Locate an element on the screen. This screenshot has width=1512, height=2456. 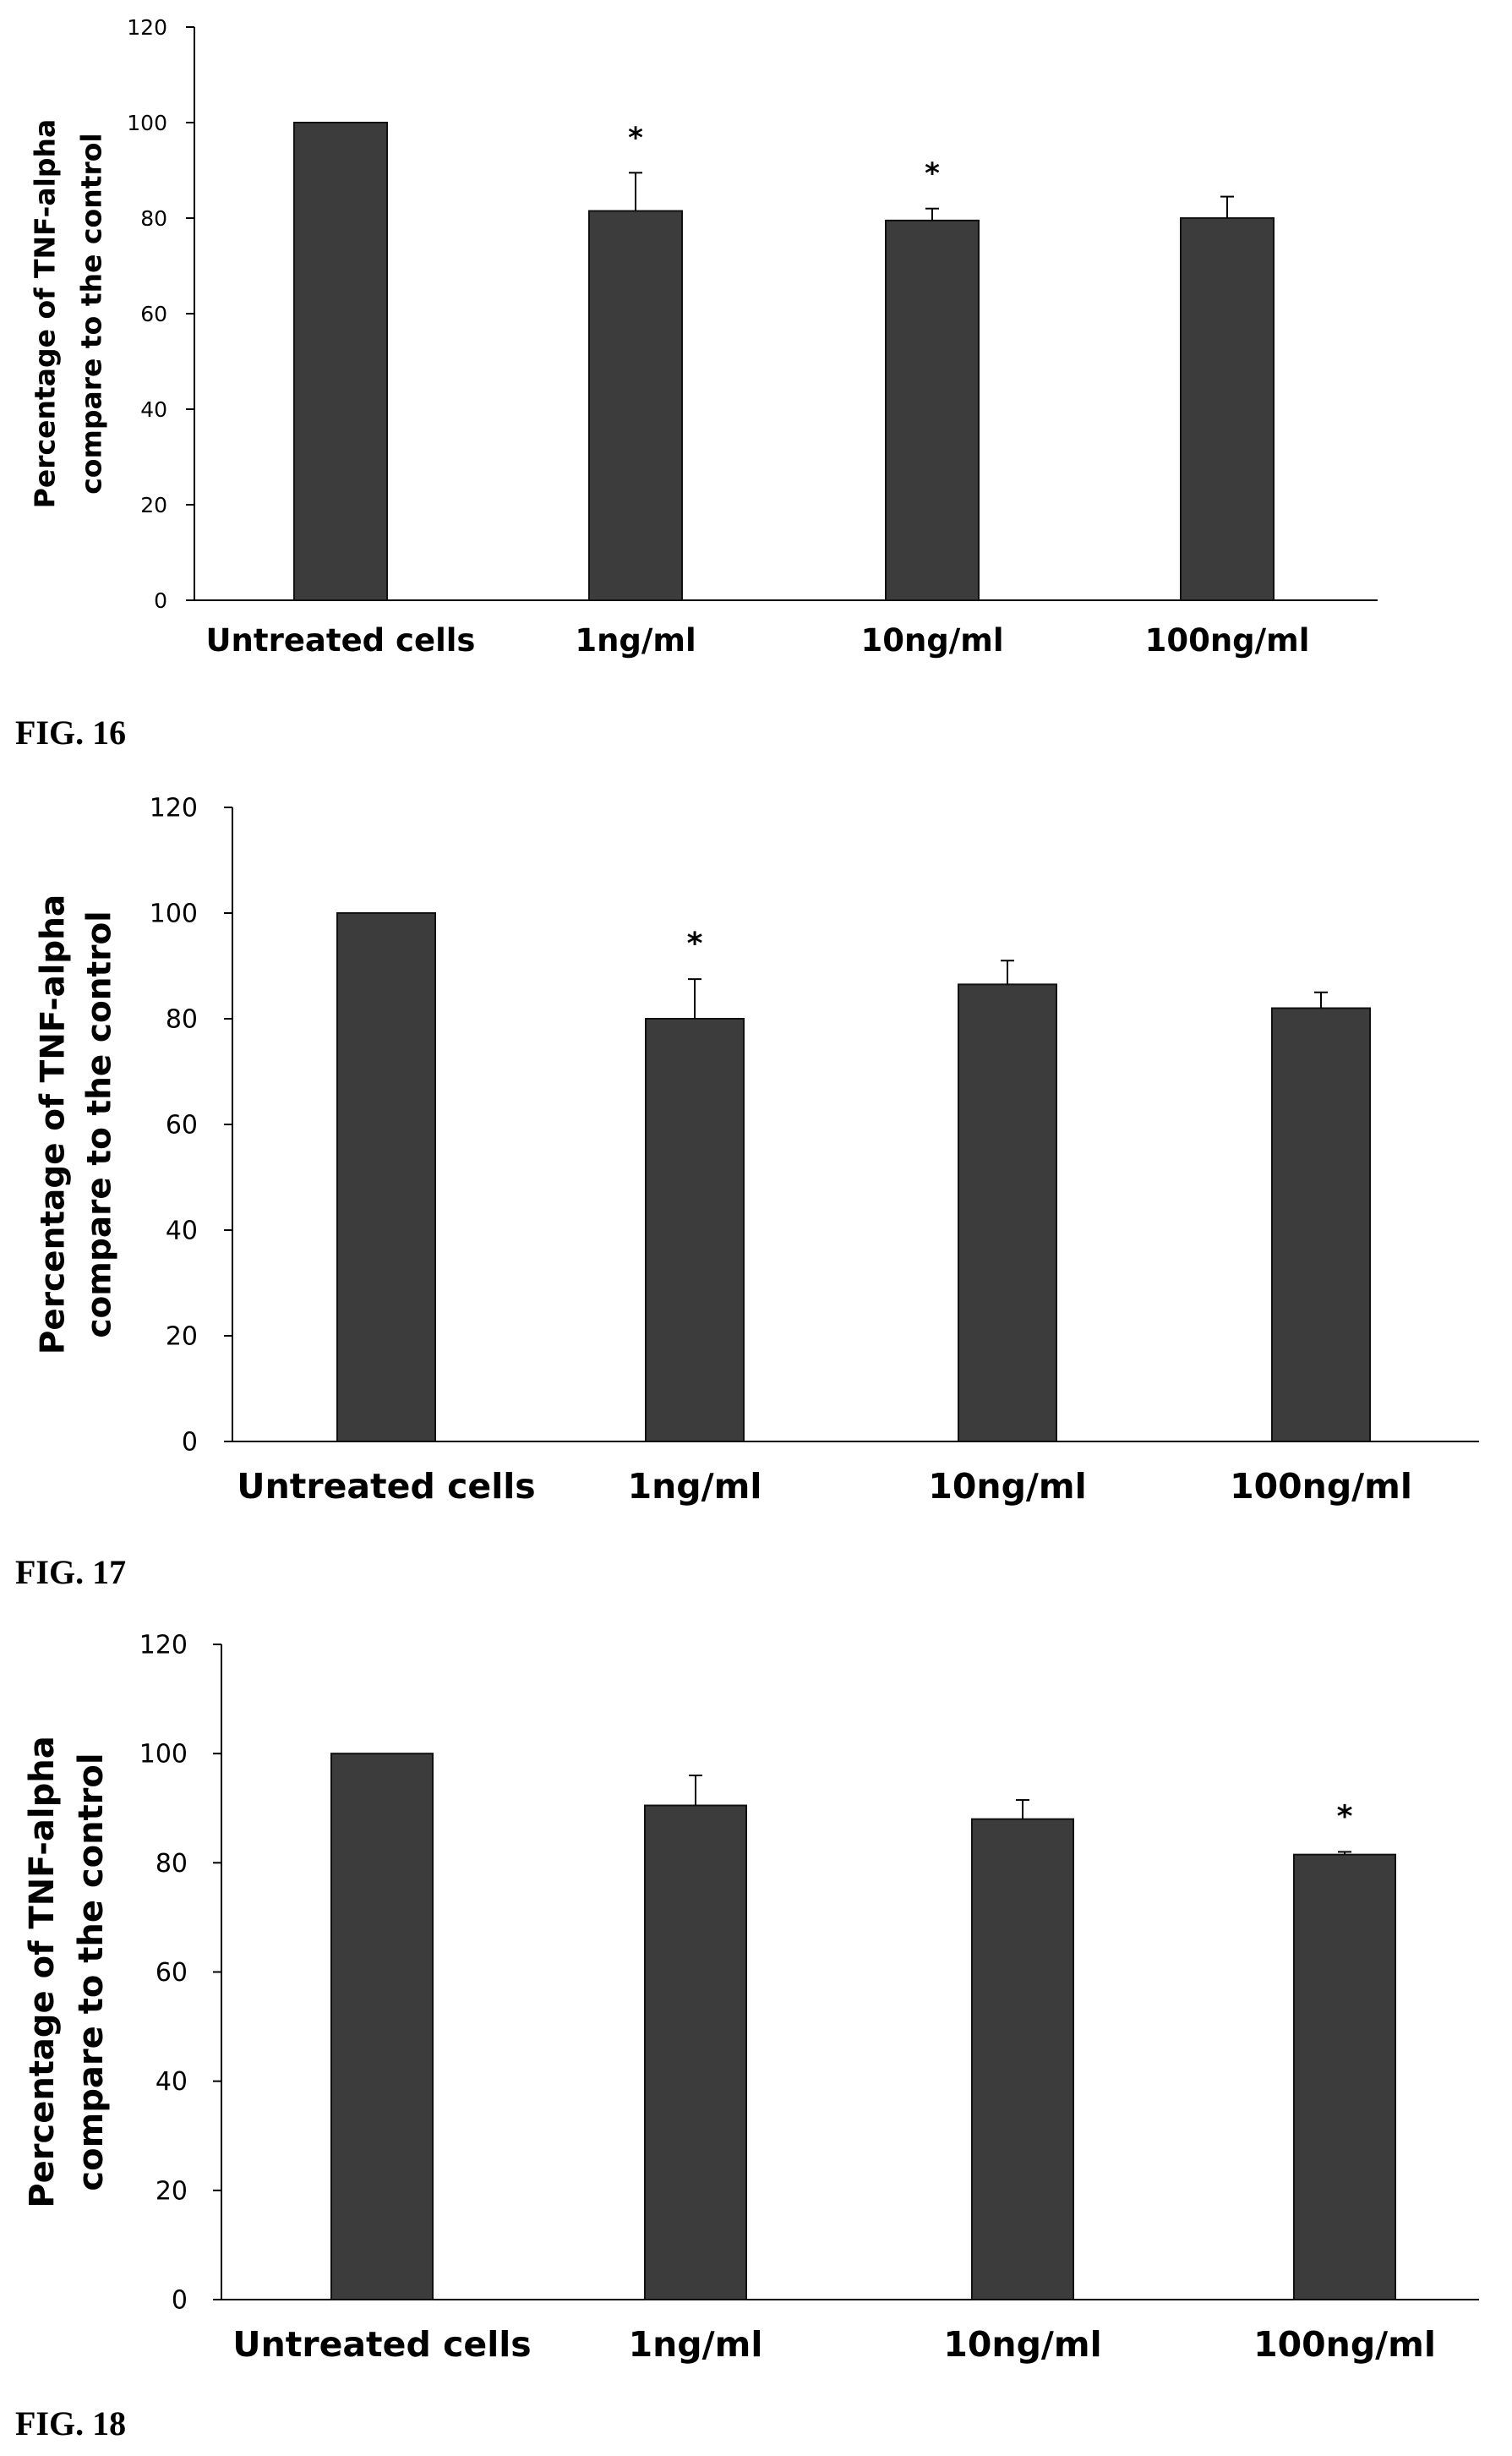
figure-18-label: FIG. 18 is located at coordinates (70, 2423).